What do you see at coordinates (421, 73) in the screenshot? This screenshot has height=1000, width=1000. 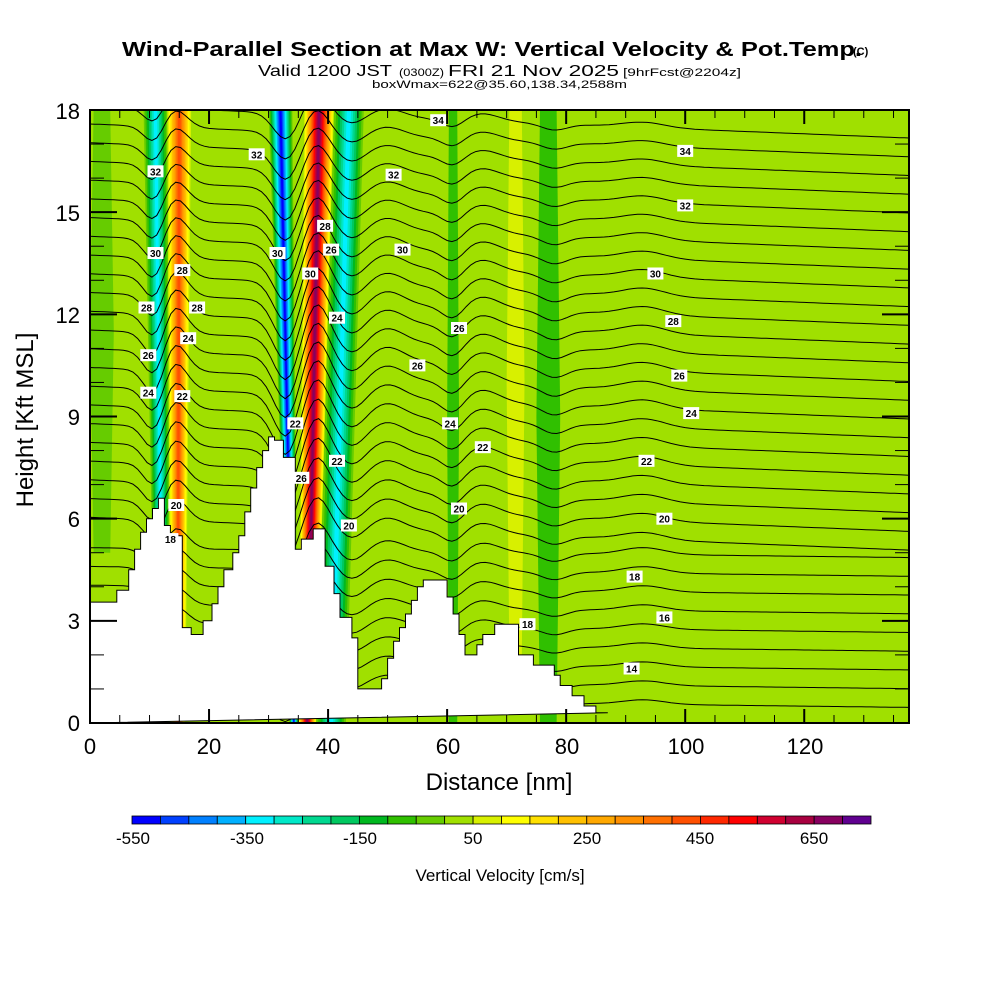 I see `valid-utc: (0300Z)` at bounding box center [421, 73].